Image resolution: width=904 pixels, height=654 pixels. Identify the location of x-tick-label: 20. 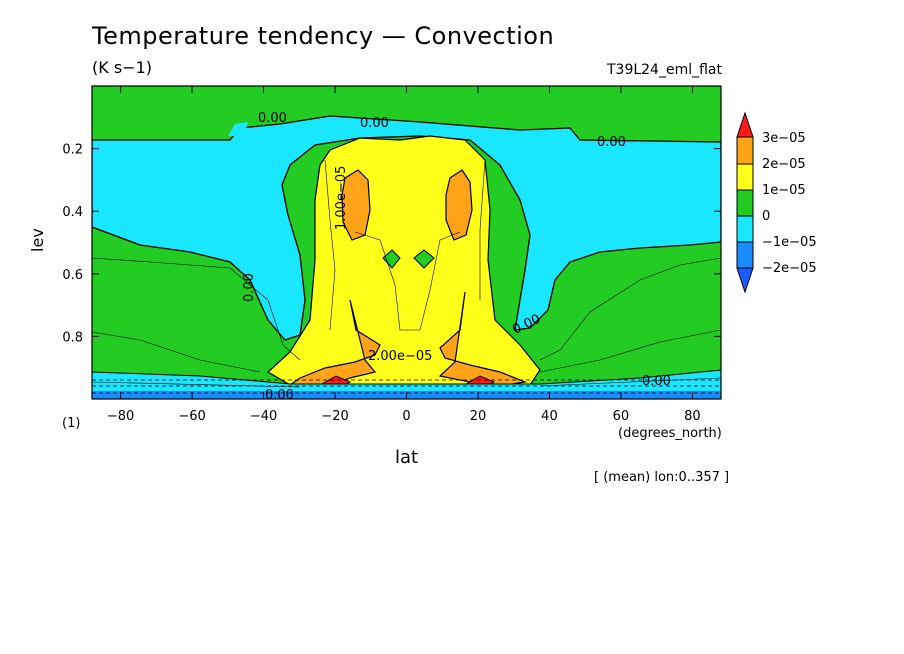
(478, 416).